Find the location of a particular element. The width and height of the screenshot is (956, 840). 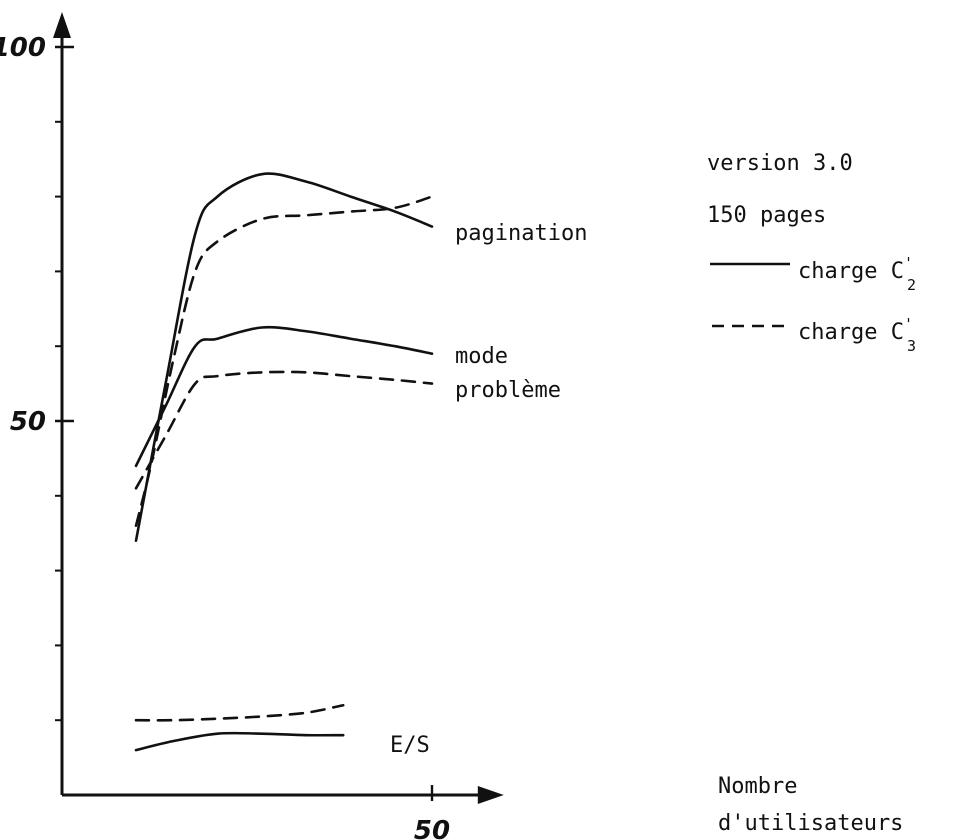

y-tick-label-100: 100 is located at coordinates (23, 48).